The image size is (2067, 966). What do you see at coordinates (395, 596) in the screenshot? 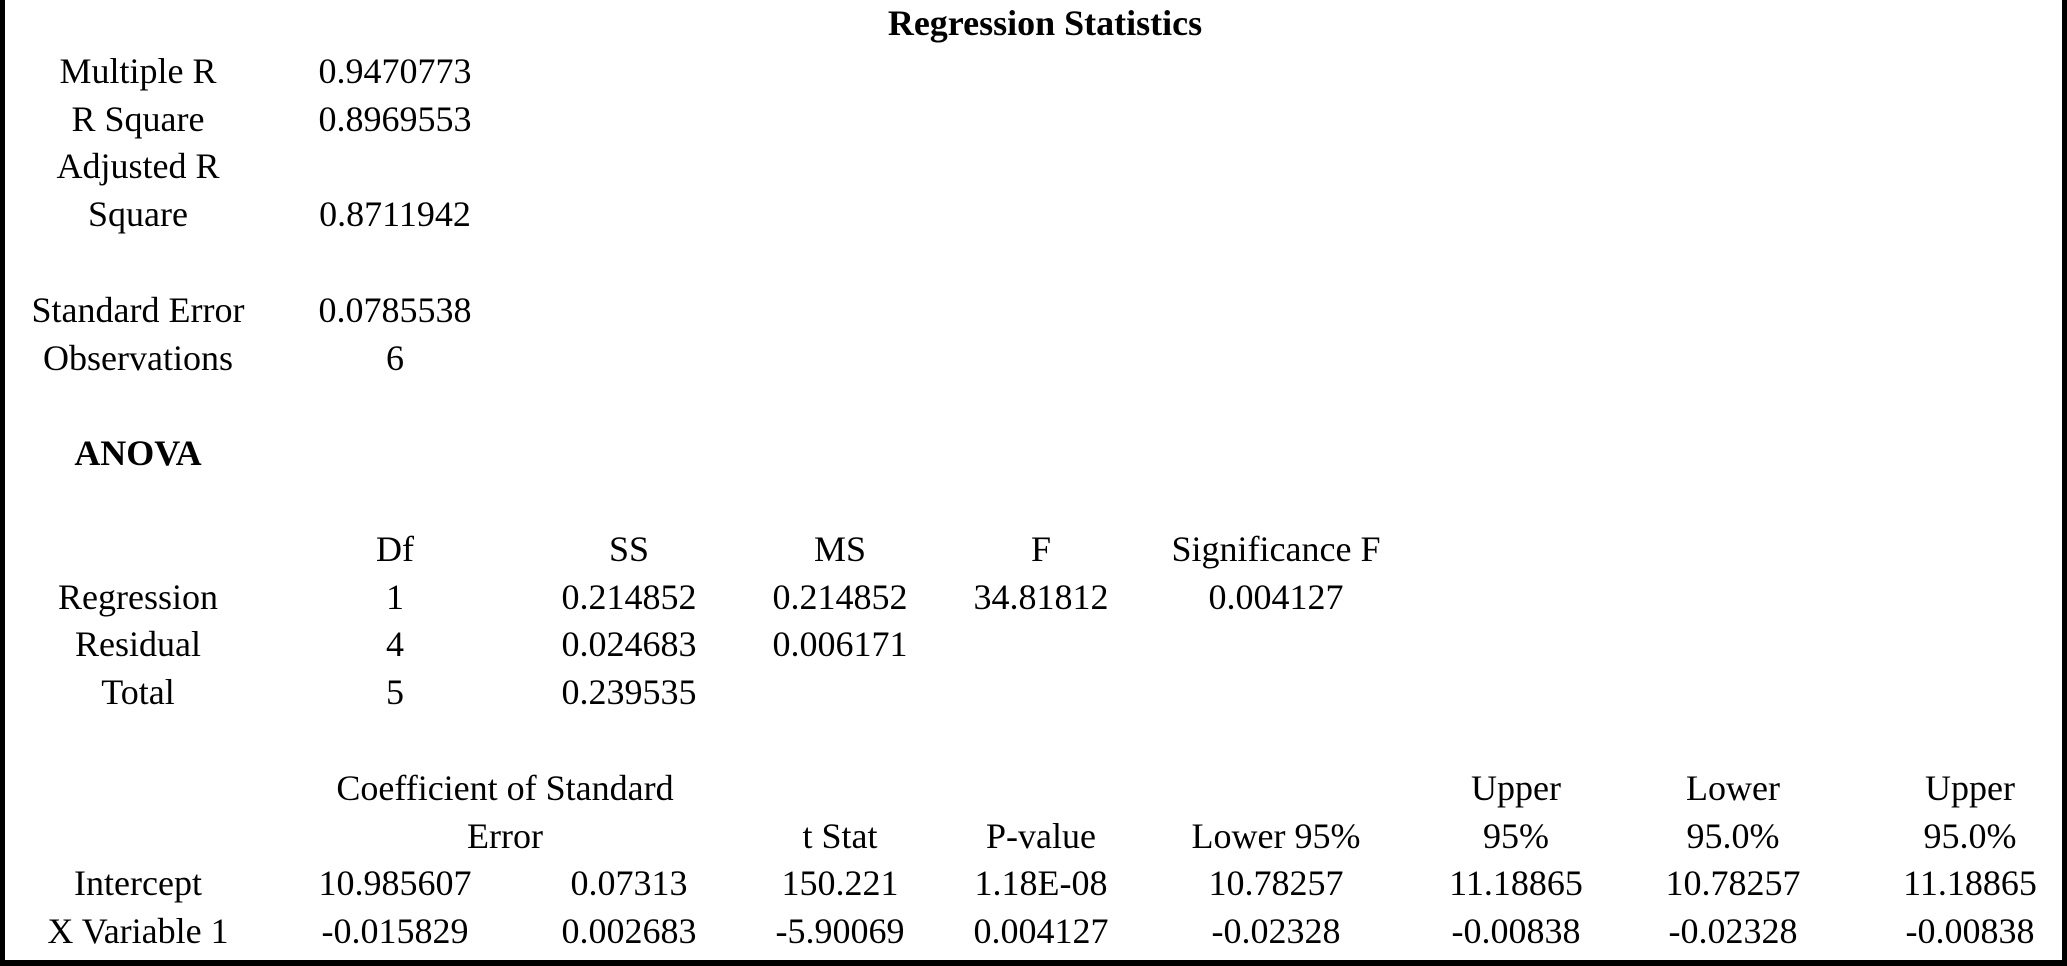
I see `cell-value: 1` at bounding box center [395, 596].